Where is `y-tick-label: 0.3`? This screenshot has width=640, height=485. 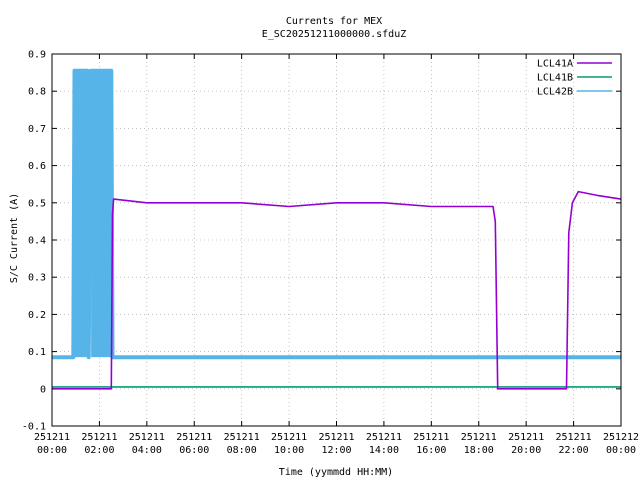 y-tick-label: 0.3 is located at coordinates (37, 278).